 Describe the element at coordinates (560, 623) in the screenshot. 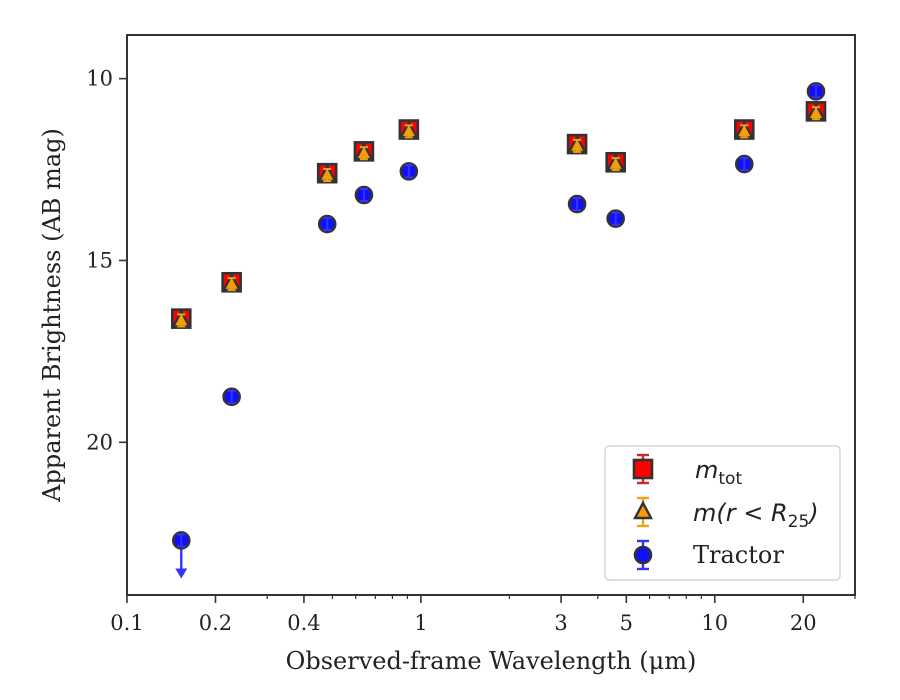

I see `x-tick-label: 3` at that location.